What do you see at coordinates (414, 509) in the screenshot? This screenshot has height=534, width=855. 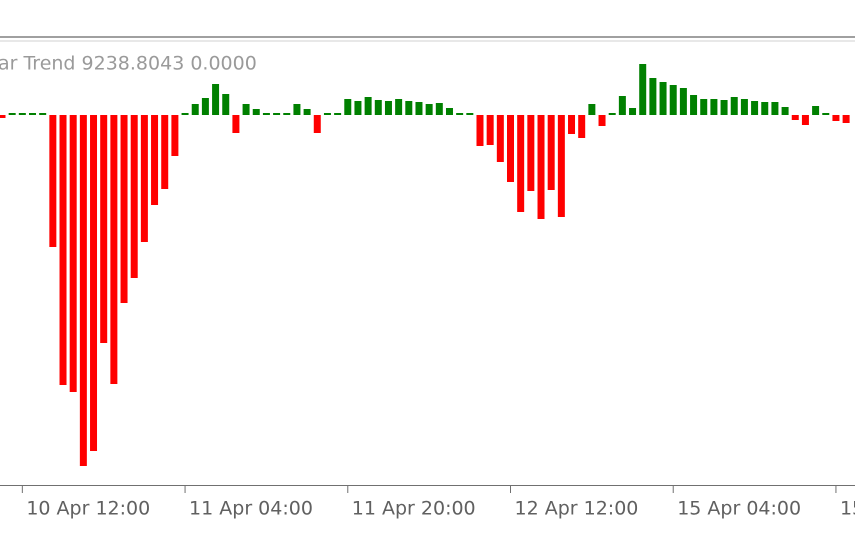 I see `x-tick-label: 11 Apr 20:00` at bounding box center [414, 509].